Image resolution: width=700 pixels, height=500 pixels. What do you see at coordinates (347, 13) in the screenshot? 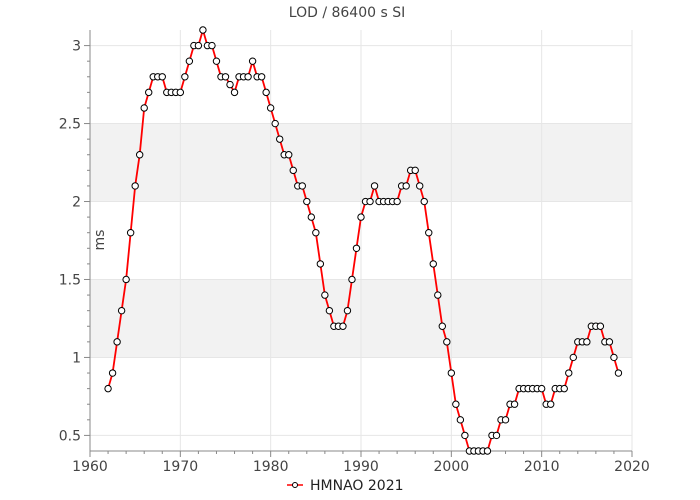
I see `chart-title: LOD / 86400 s SI` at bounding box center [347, 13].